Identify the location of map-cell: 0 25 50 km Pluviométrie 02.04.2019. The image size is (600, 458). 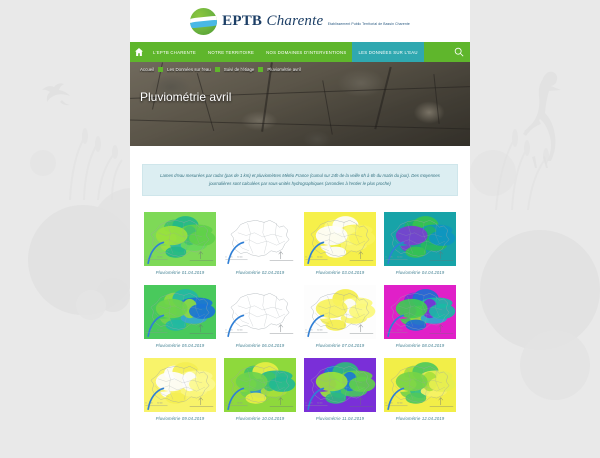
(260, 243).